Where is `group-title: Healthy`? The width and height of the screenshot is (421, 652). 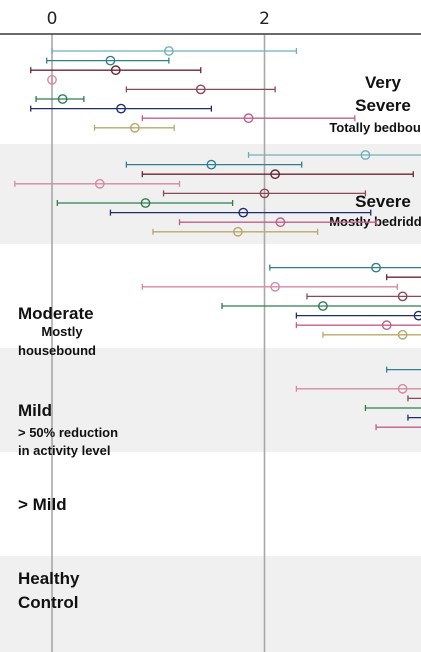
group-title: Healthy is located at coordinates (49, 578).